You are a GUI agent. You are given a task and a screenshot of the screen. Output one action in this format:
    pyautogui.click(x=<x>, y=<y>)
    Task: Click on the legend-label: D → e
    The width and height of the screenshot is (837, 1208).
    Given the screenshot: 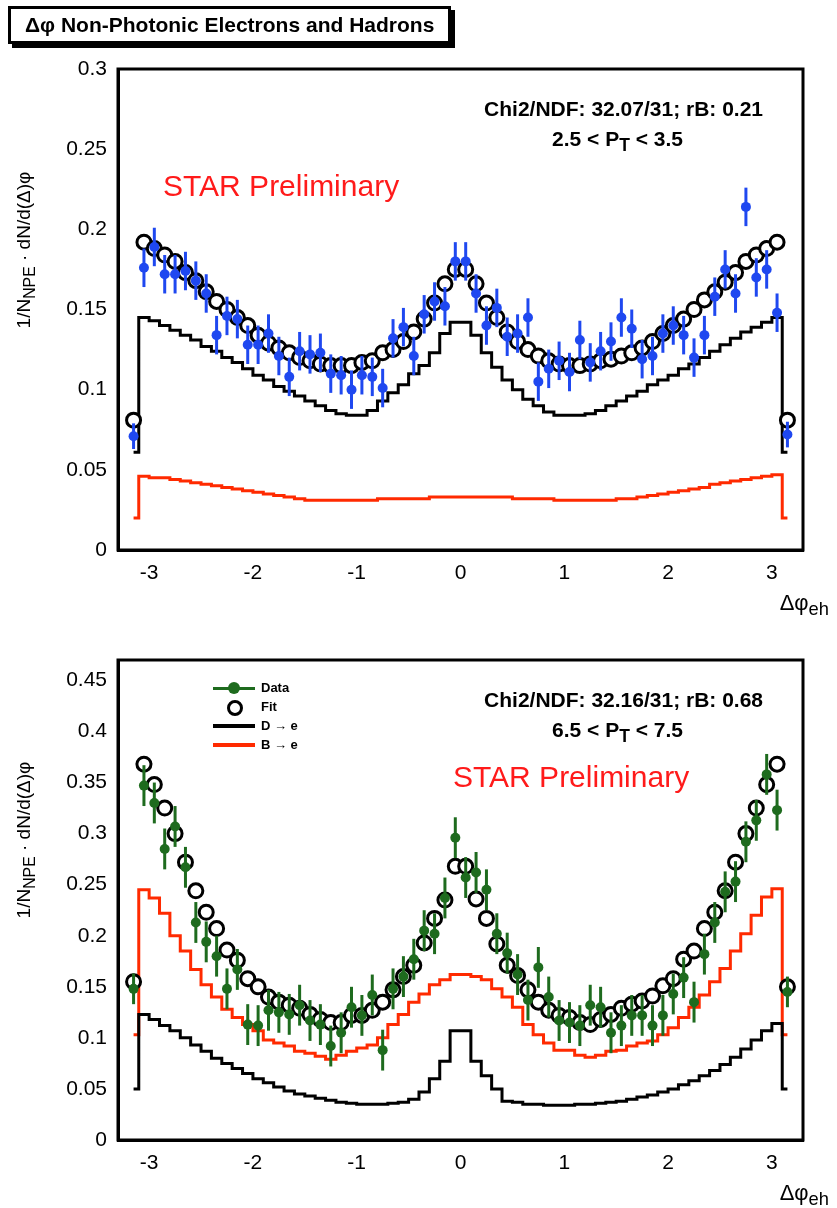 What is the action you would take?
    pyautogui.click(x=279, y=725)
    